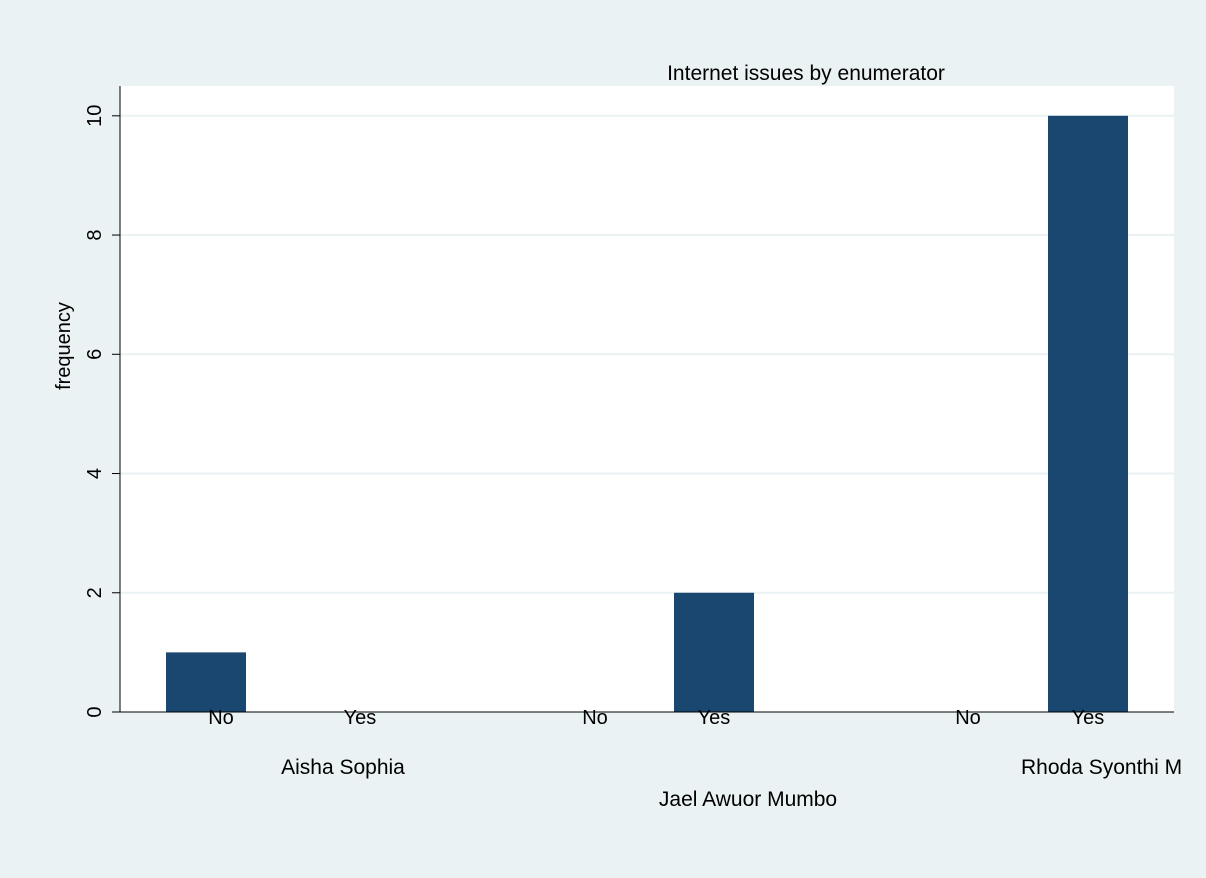  I want to click on y-tick-label: 2, so click(95, 592).